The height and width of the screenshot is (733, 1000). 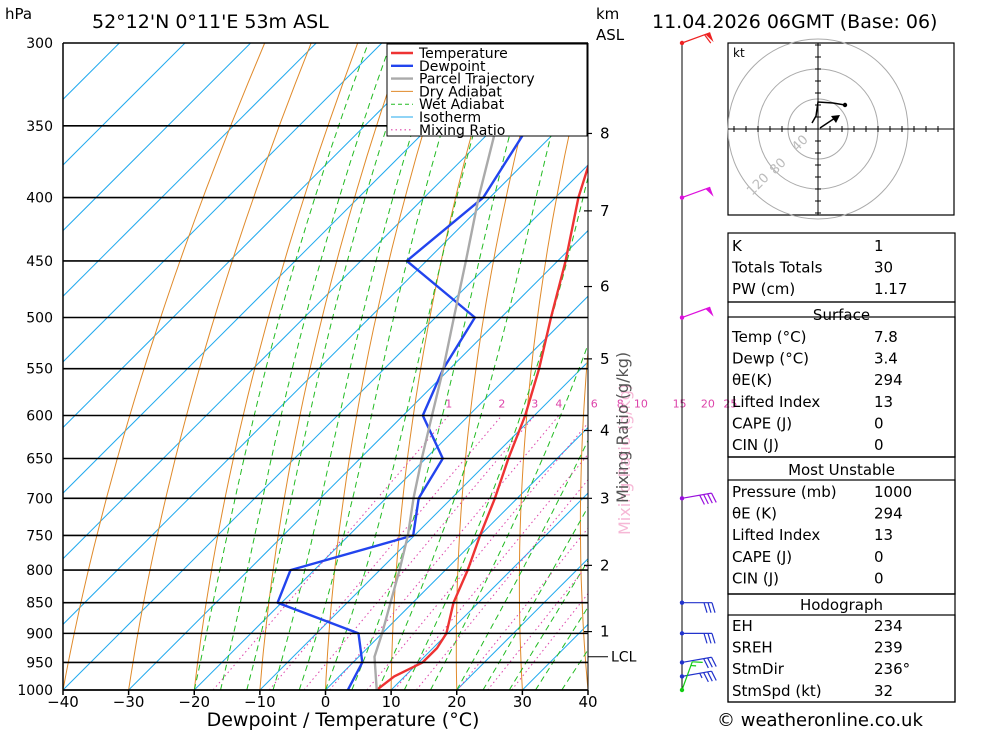 What do you see at coordinates (39, 44) in the screenshot?
I see `pressure-tick-label: 300` at bounding box center [39, 44].